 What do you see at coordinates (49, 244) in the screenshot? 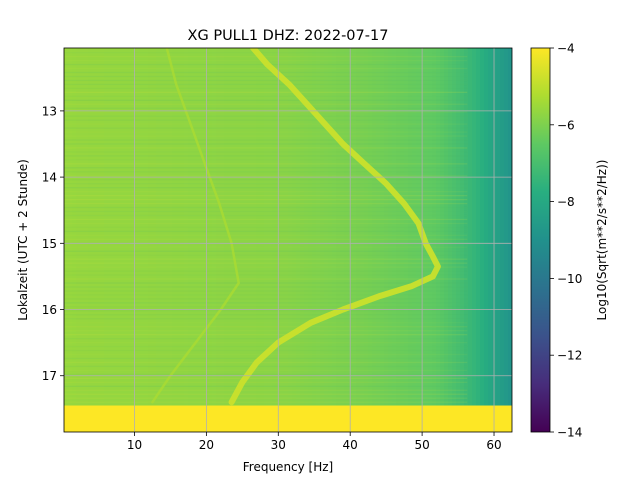
I see `y-tick-label: 15` at bounding box center [49, 244].